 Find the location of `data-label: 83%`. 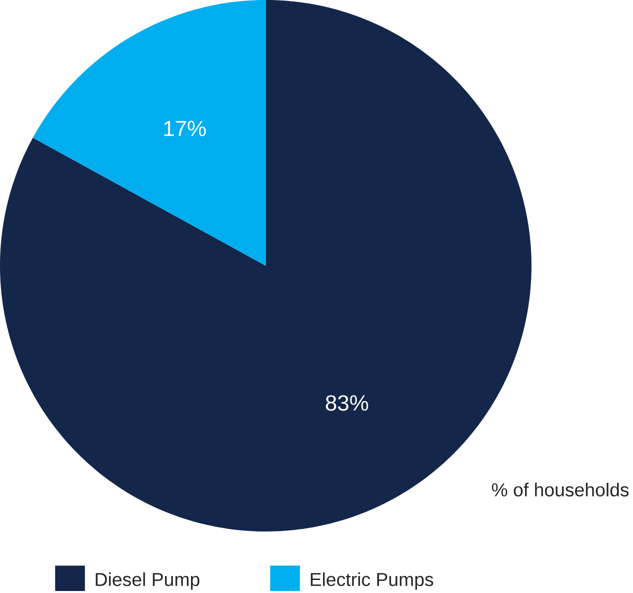

data-label: 83% is located at coordinates (347, 402).